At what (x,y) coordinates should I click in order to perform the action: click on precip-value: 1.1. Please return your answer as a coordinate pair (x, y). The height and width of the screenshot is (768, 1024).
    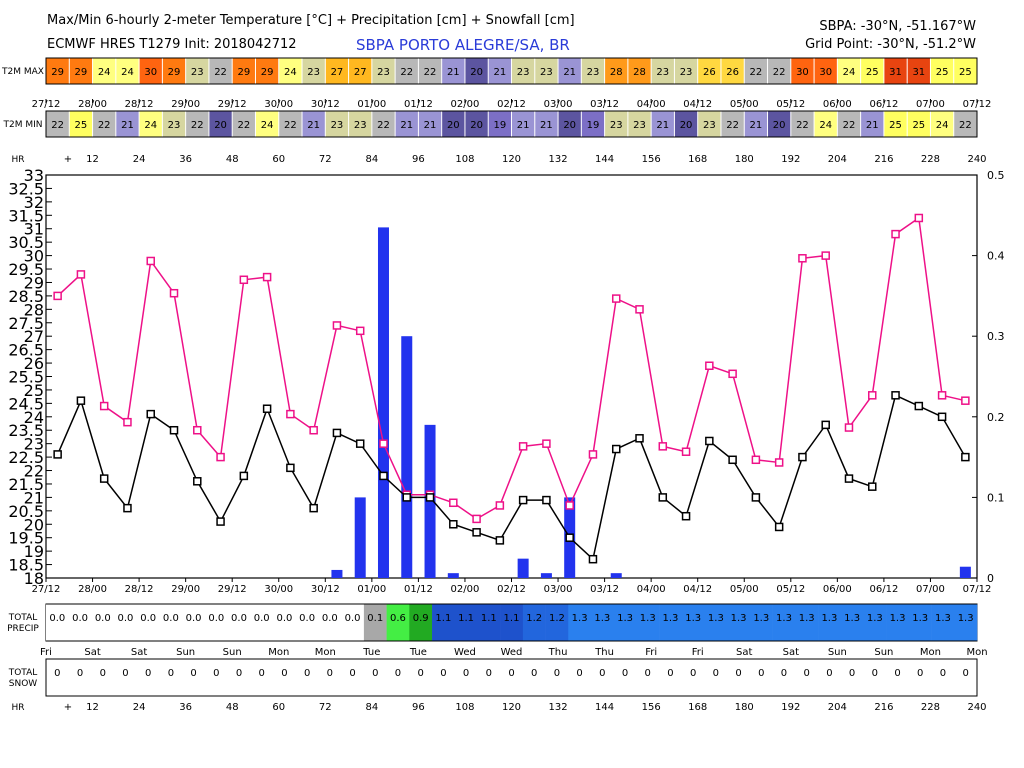
    Looking at the image, I should click on (489, 618).